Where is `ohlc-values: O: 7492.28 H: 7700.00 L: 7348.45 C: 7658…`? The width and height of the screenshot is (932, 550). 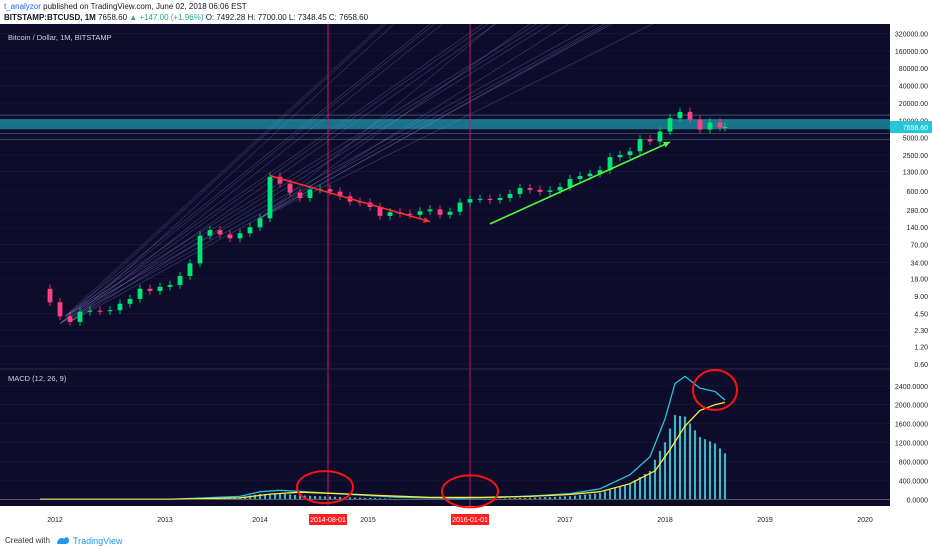 ohlc-values: O: 7492.28 H: 7700.00 L: 7348.45 C: 7658… is located at coordinates (287, 17).